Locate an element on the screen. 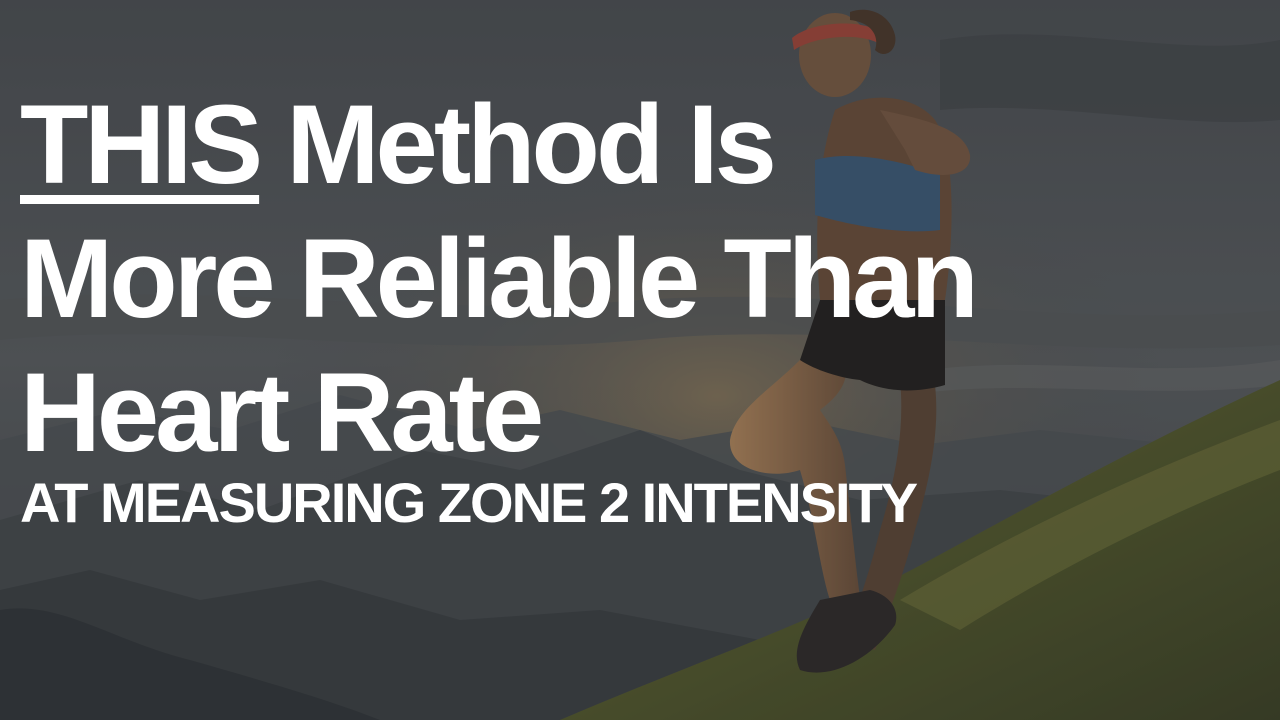  subheadline: AT MEASURING ZONE 2 INTENSITY is located at coordinates (469, 502).